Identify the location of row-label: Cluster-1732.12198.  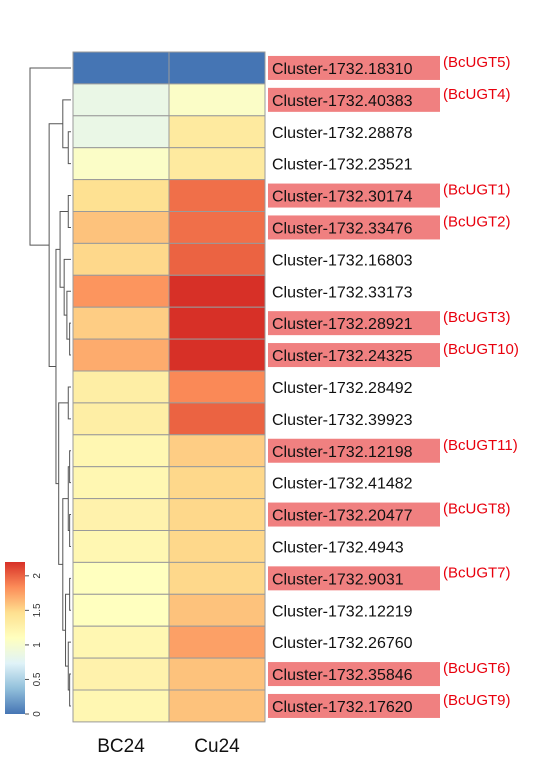
(342, 452).